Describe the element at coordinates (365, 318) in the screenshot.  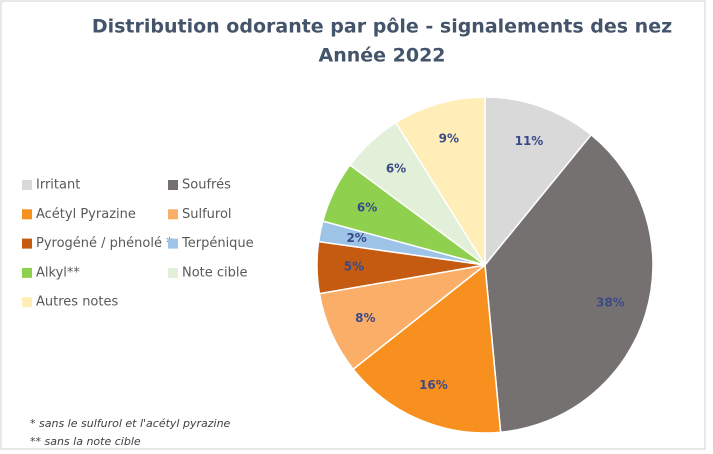
I see `data-label: 8%` at that location.